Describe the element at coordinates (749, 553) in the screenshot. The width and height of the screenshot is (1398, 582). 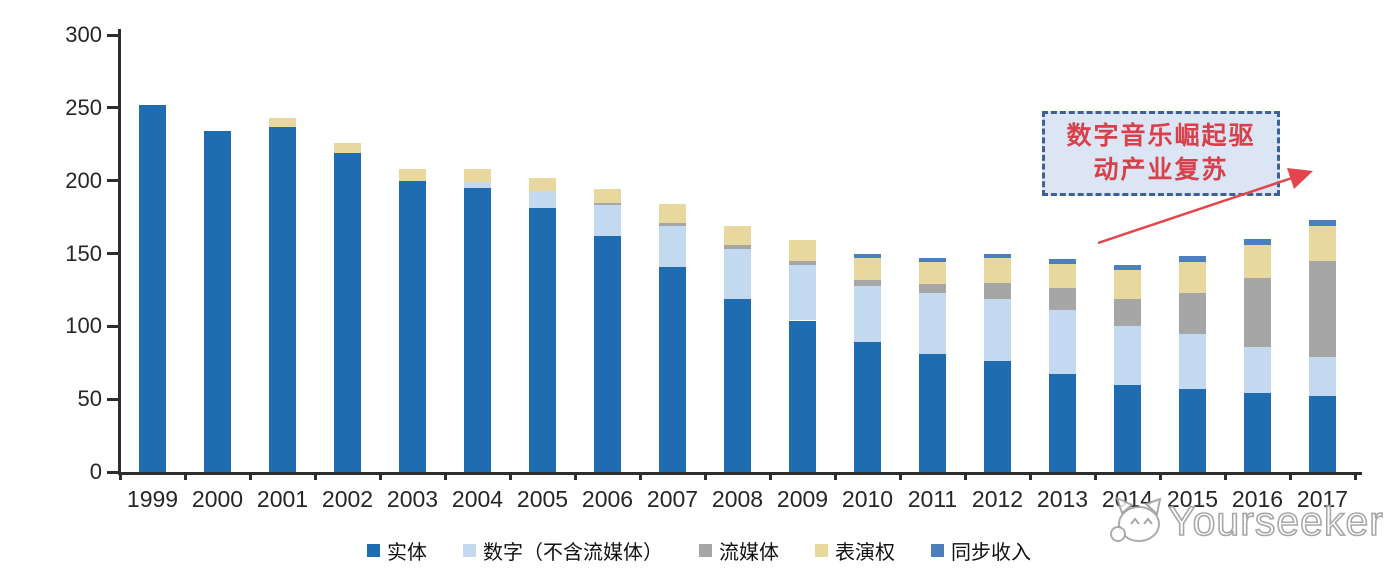
I see `legend-label: 流媒体` at that location.